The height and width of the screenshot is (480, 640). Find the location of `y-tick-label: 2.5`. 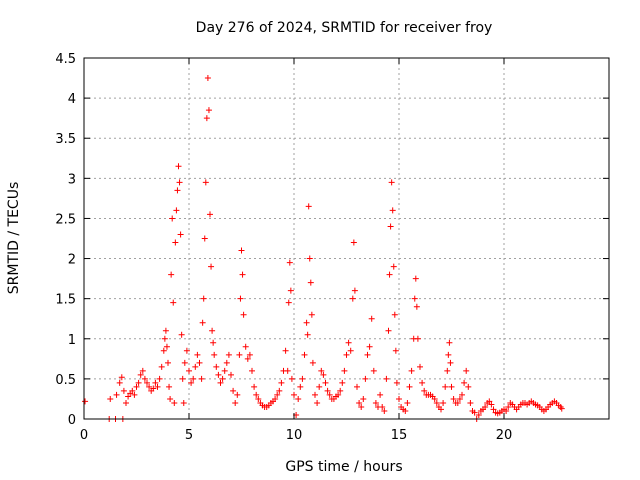

y-tick-label: 2.5 is located at coordinates (65, 219).